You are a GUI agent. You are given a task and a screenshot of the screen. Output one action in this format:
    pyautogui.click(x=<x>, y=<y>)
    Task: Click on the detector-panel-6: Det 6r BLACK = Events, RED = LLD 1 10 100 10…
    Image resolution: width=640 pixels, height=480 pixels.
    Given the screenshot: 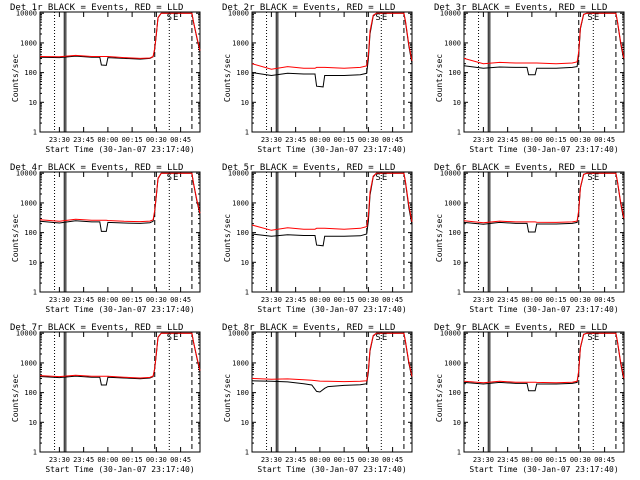 What is the action you would take?
    pyautogui.click(x=529, y=238)
    